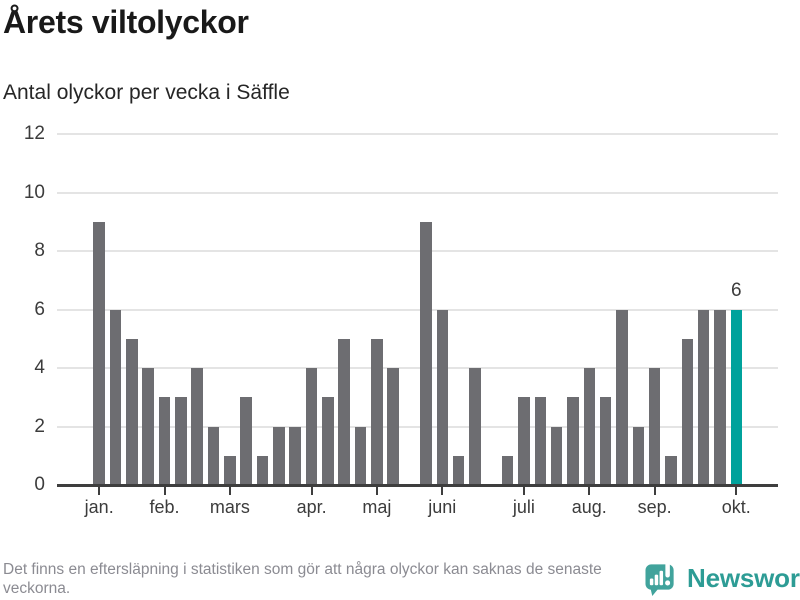 Image resolution: width=800 pixels, height=600 pixels. What do you see at coordinates (743, 577) in the screenshot?
I see `newsworthy-wordmark: Newsworthy` at bounding box center [743, 577].